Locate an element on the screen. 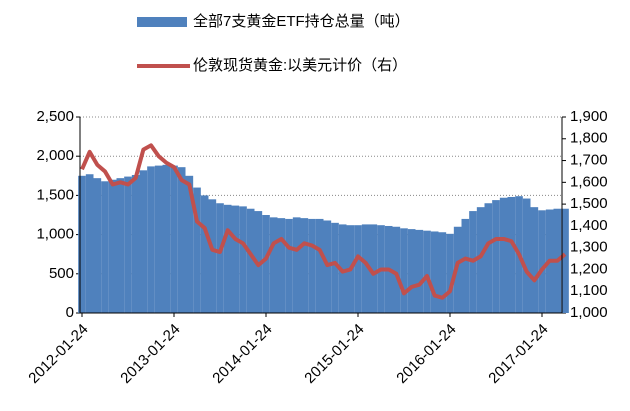 The height and width of the screenshot is (411, 630). y2-tick-label: 1,200 is located at coordinates (589, 268).